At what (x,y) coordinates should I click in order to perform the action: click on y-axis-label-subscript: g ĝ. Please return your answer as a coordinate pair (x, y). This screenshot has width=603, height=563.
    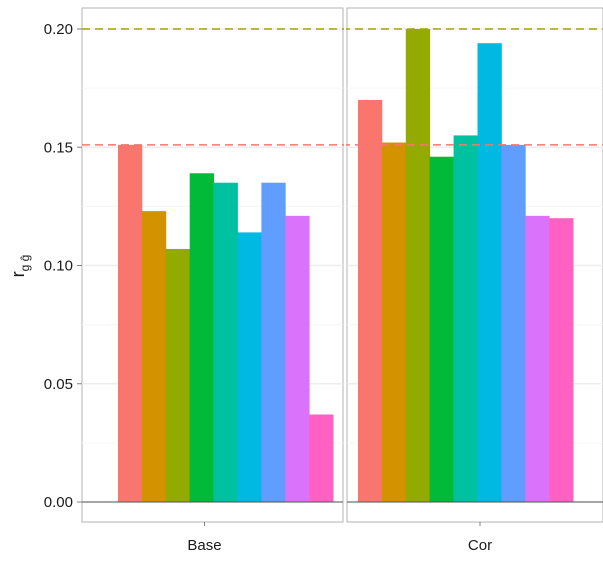
    Looking at the image, I should click on (25, 263).